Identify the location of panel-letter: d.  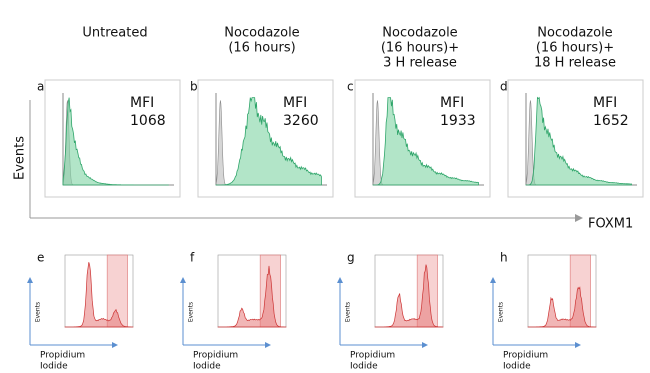
(504, 87).